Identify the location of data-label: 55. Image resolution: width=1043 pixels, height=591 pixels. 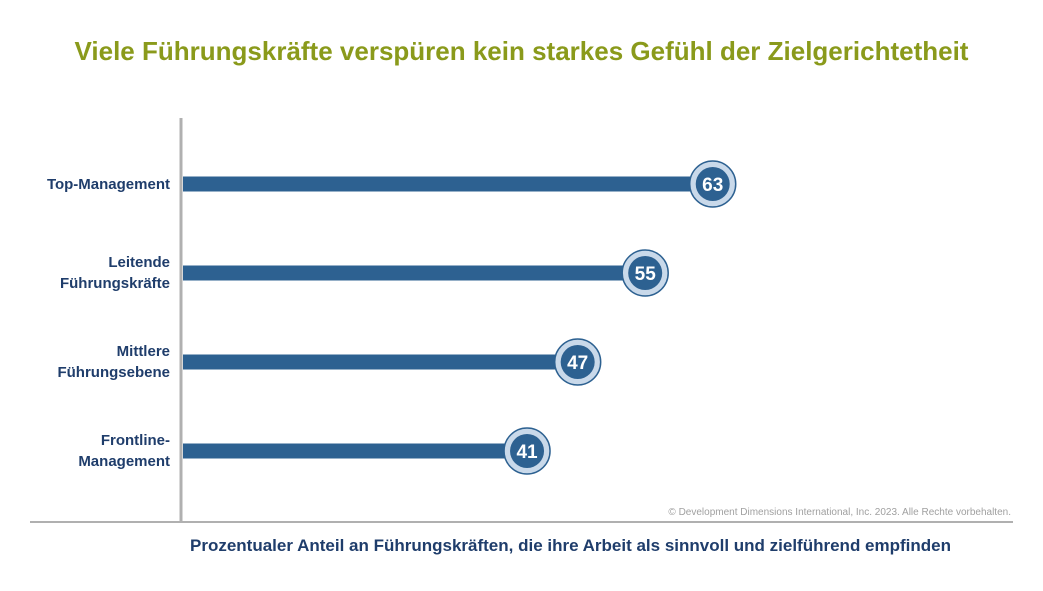
(646, 274).